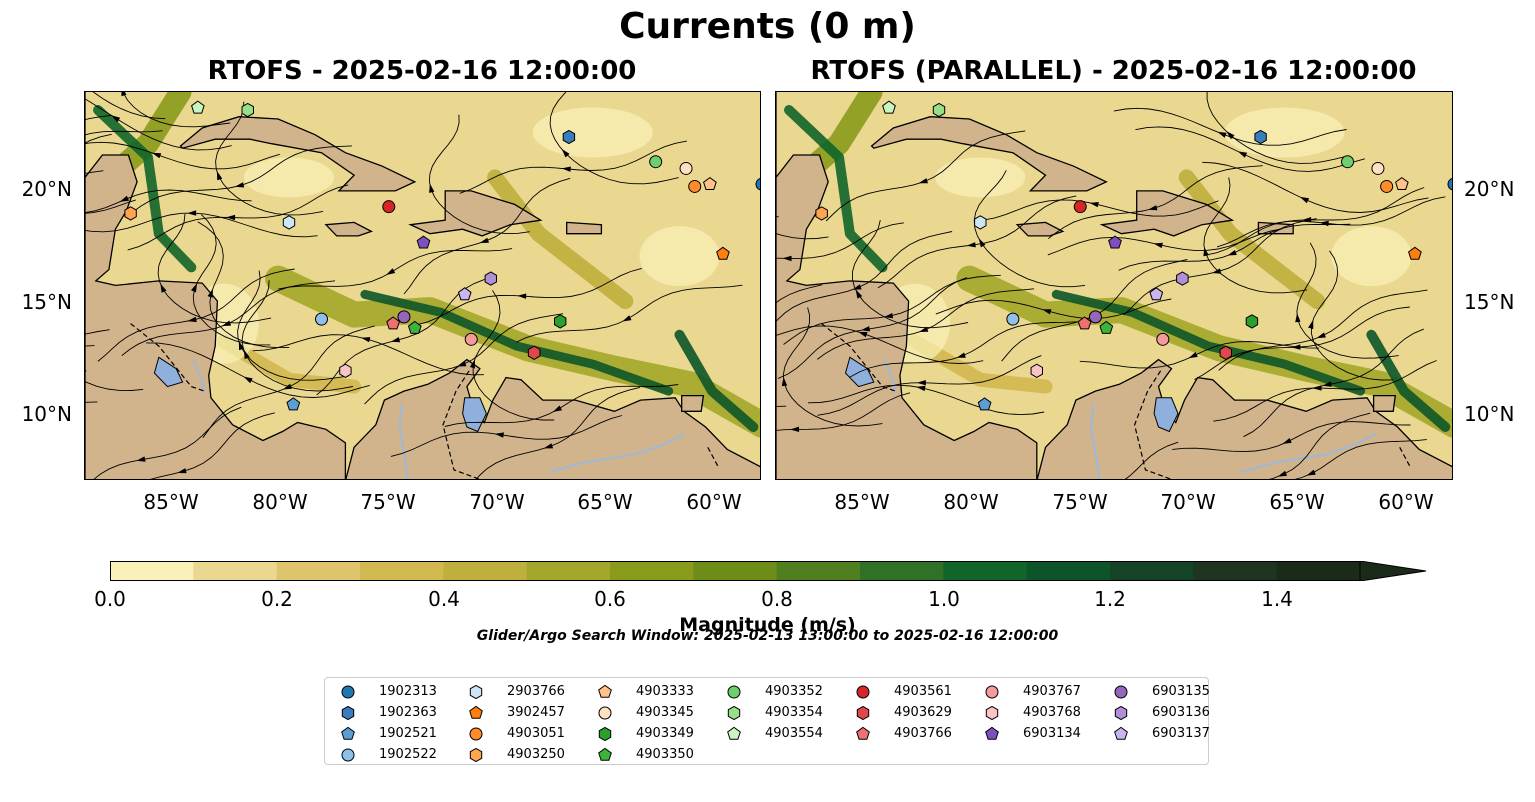  I want to click on legend-item: 6903137, so click(1160, 733).